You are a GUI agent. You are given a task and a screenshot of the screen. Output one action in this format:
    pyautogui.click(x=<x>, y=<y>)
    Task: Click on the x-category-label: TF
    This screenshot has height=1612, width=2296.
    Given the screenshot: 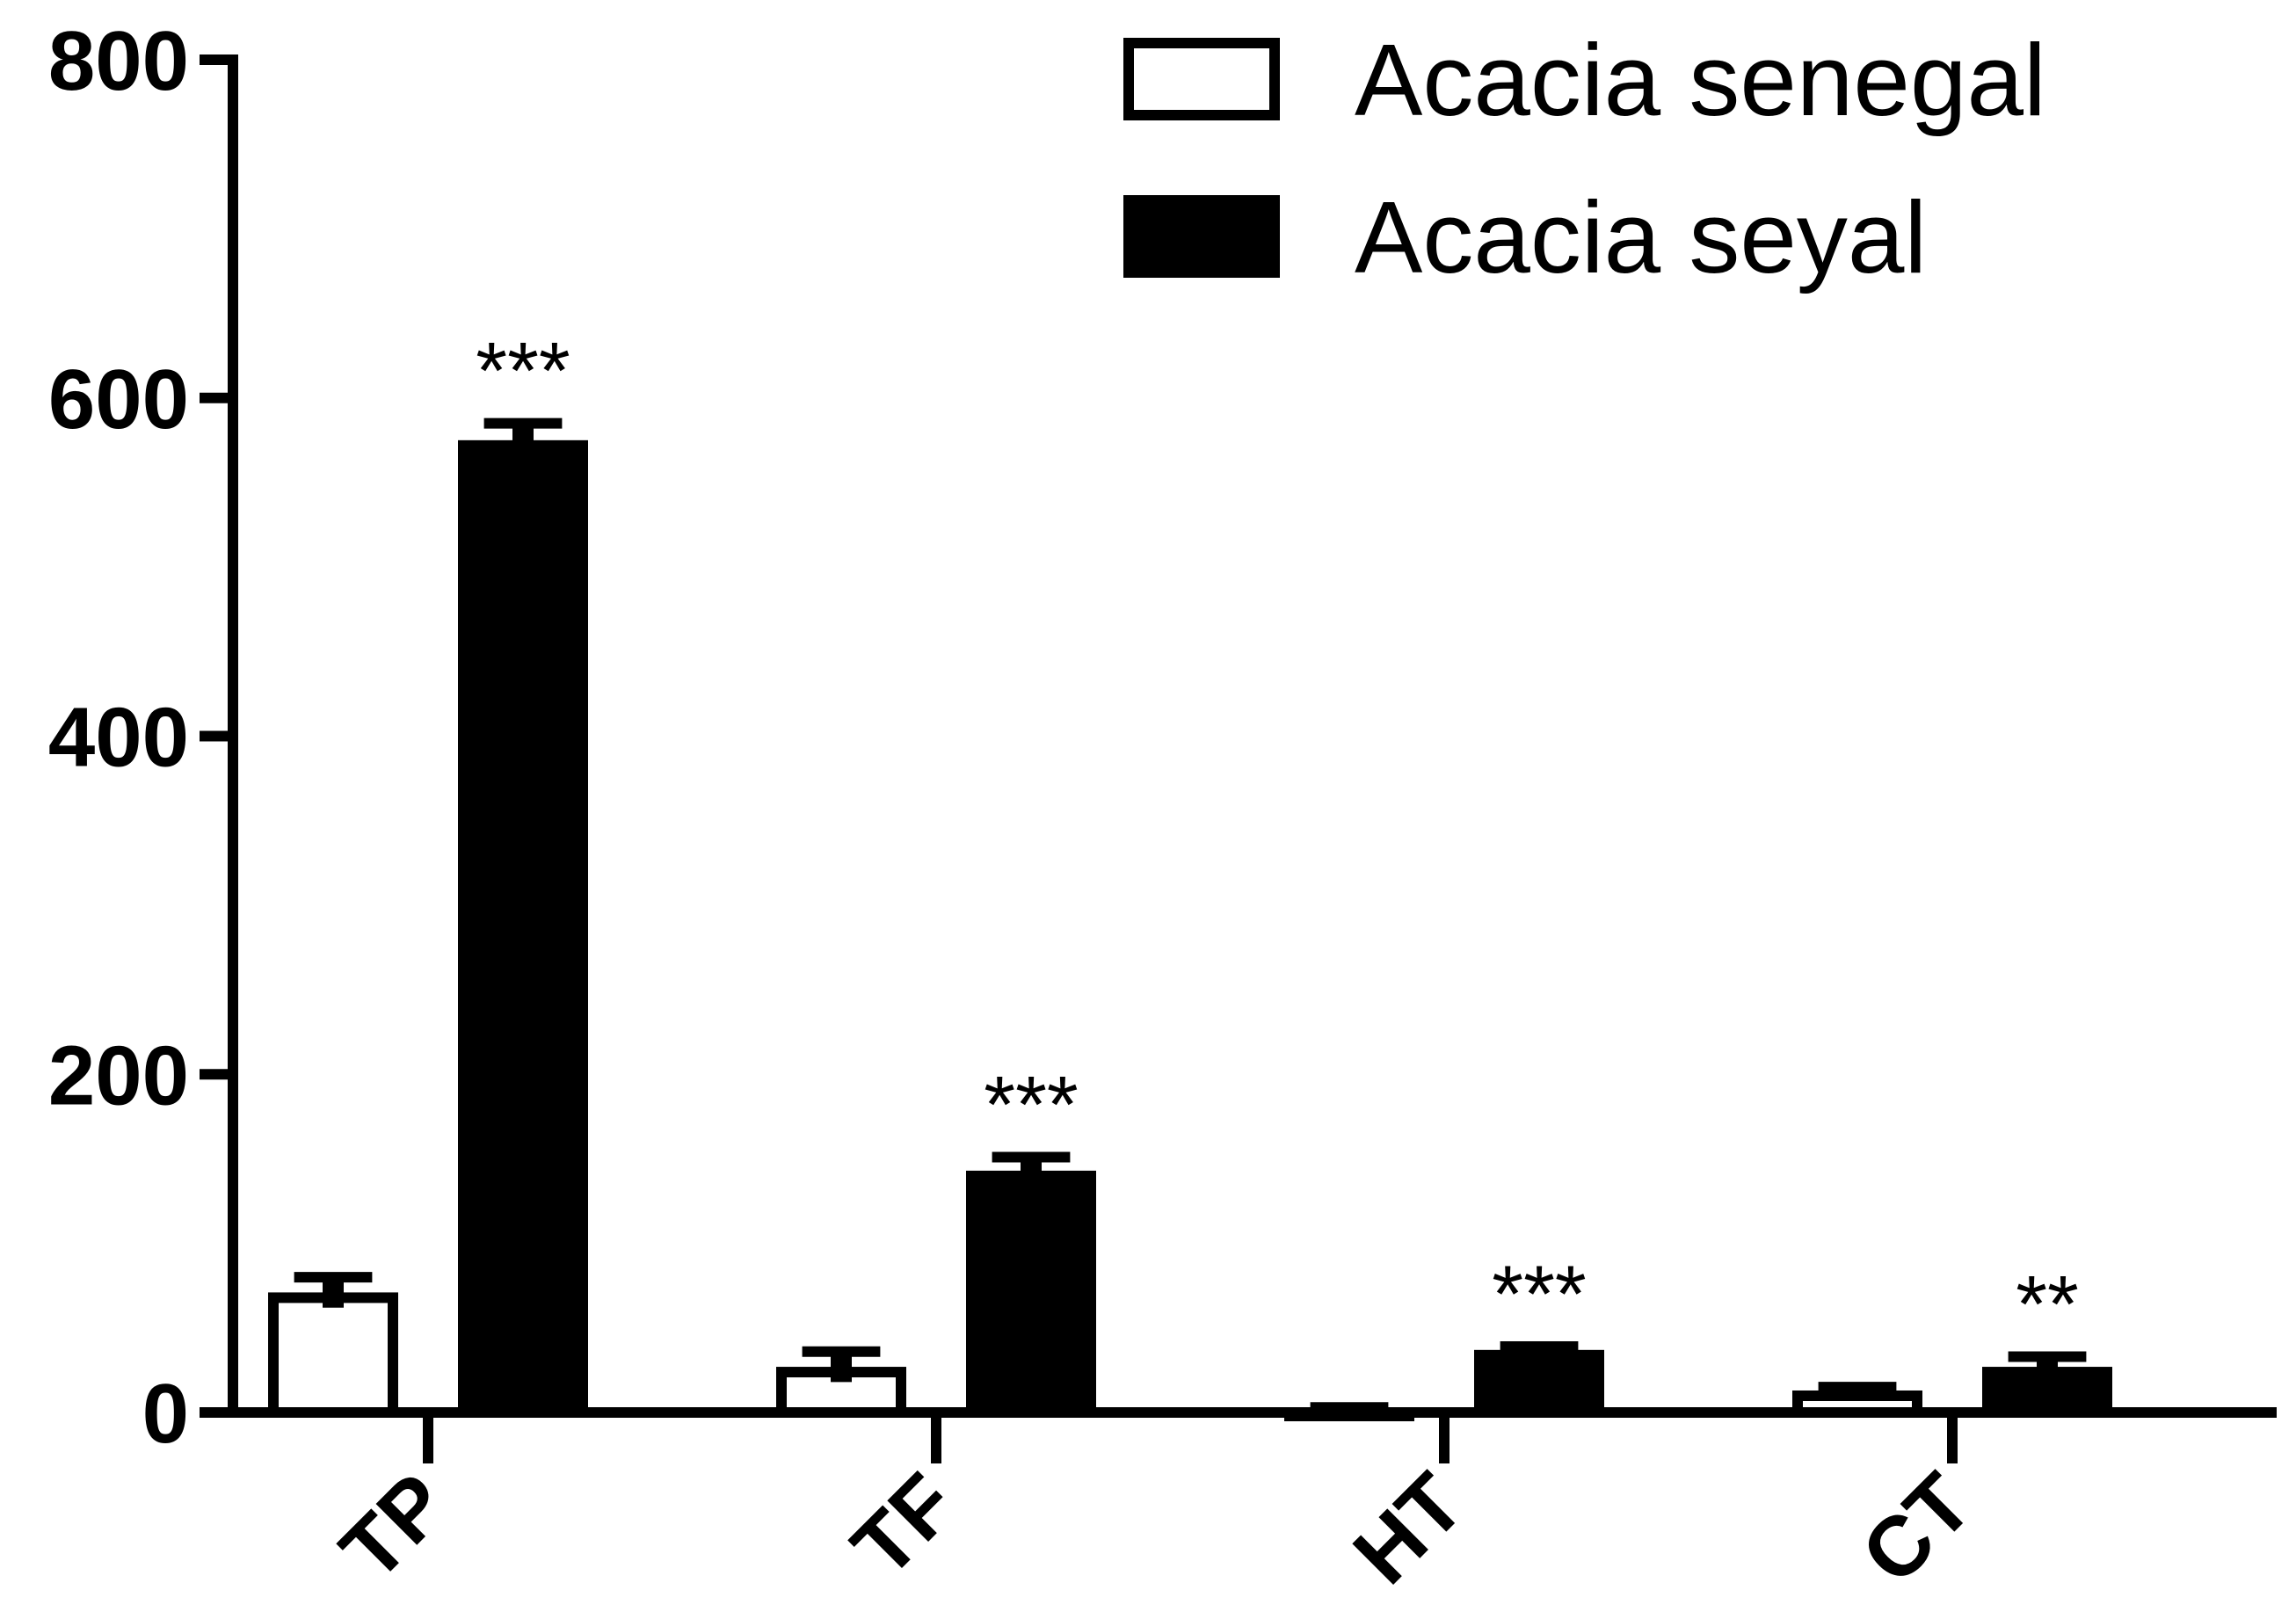 What is the action you would take?
    pyautogui.click(x=904, y=1525)
    